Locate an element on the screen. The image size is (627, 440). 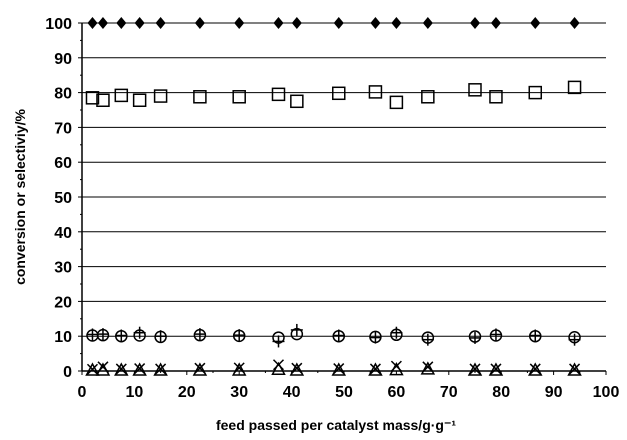
y-tick-label: 10 is located at coordinates (63, 337).